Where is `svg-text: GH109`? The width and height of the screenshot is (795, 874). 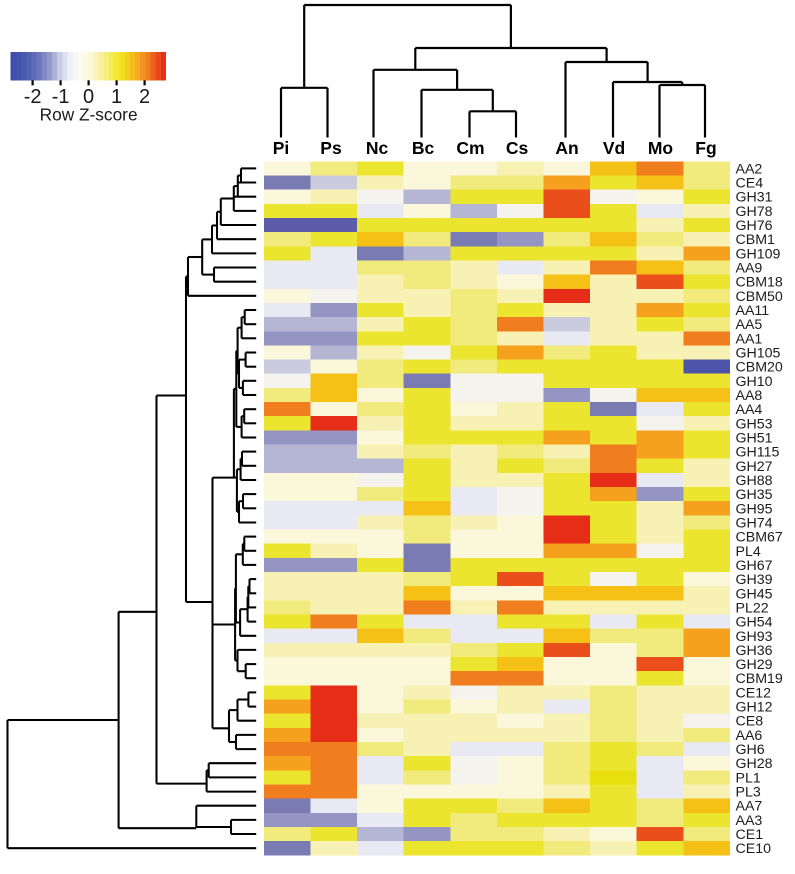
svg-text: GH109 is located at coordinates (758, 254).